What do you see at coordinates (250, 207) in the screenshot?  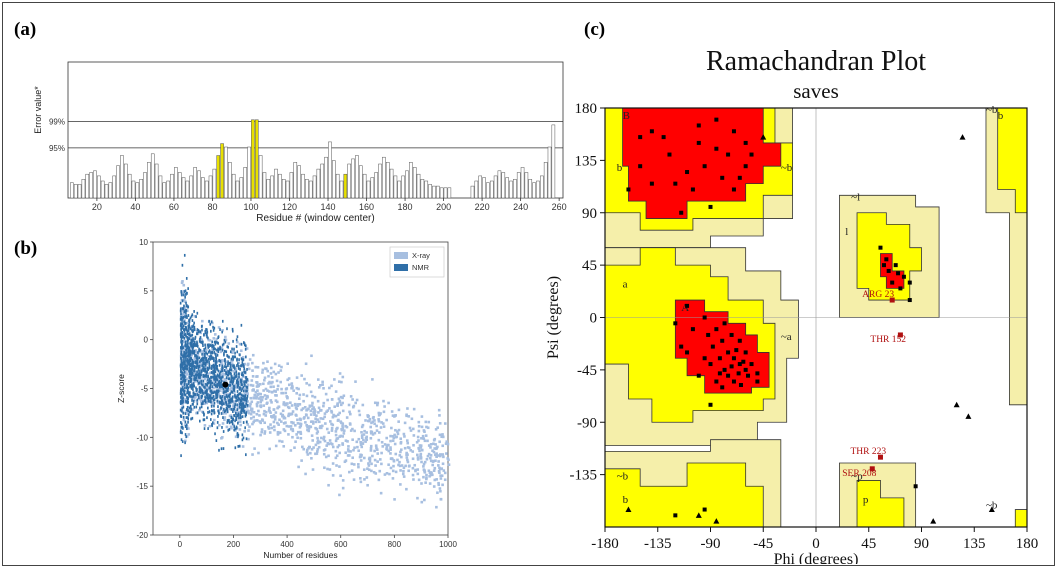 I see `x-tick-label: 100` at bounding box center [250, 207].